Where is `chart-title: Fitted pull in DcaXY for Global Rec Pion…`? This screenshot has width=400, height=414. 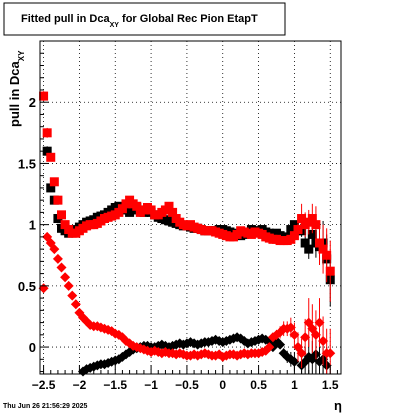 chart-title: Fitted pull in DcaXY for Global Rec Pion… is located at coordinates (139, 21).